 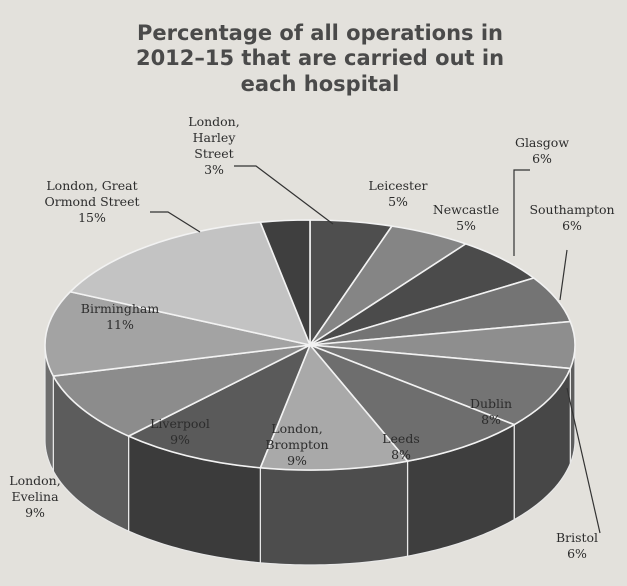 What do you see at coordinates (563, 275) in the screenshot?
I see `leader-southampton` at bounding box center [563, 275].